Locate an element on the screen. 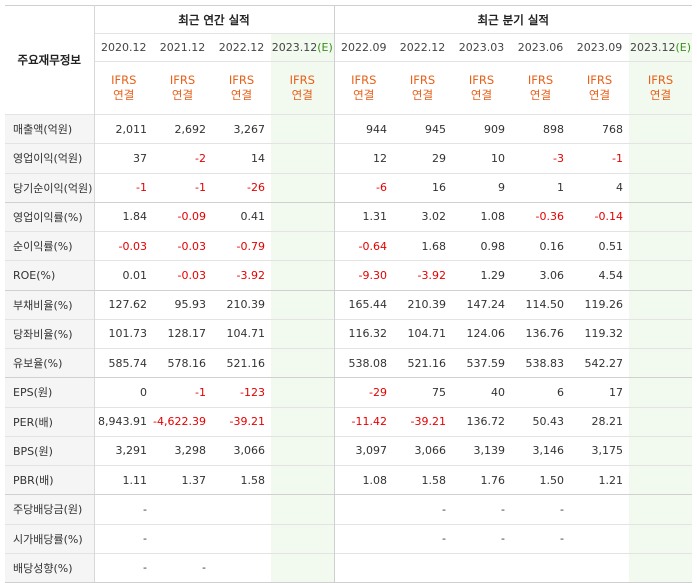 The width and height of the screenshot is (697, 583). period-header: 2022.09 is located at coordinates (363, 47).